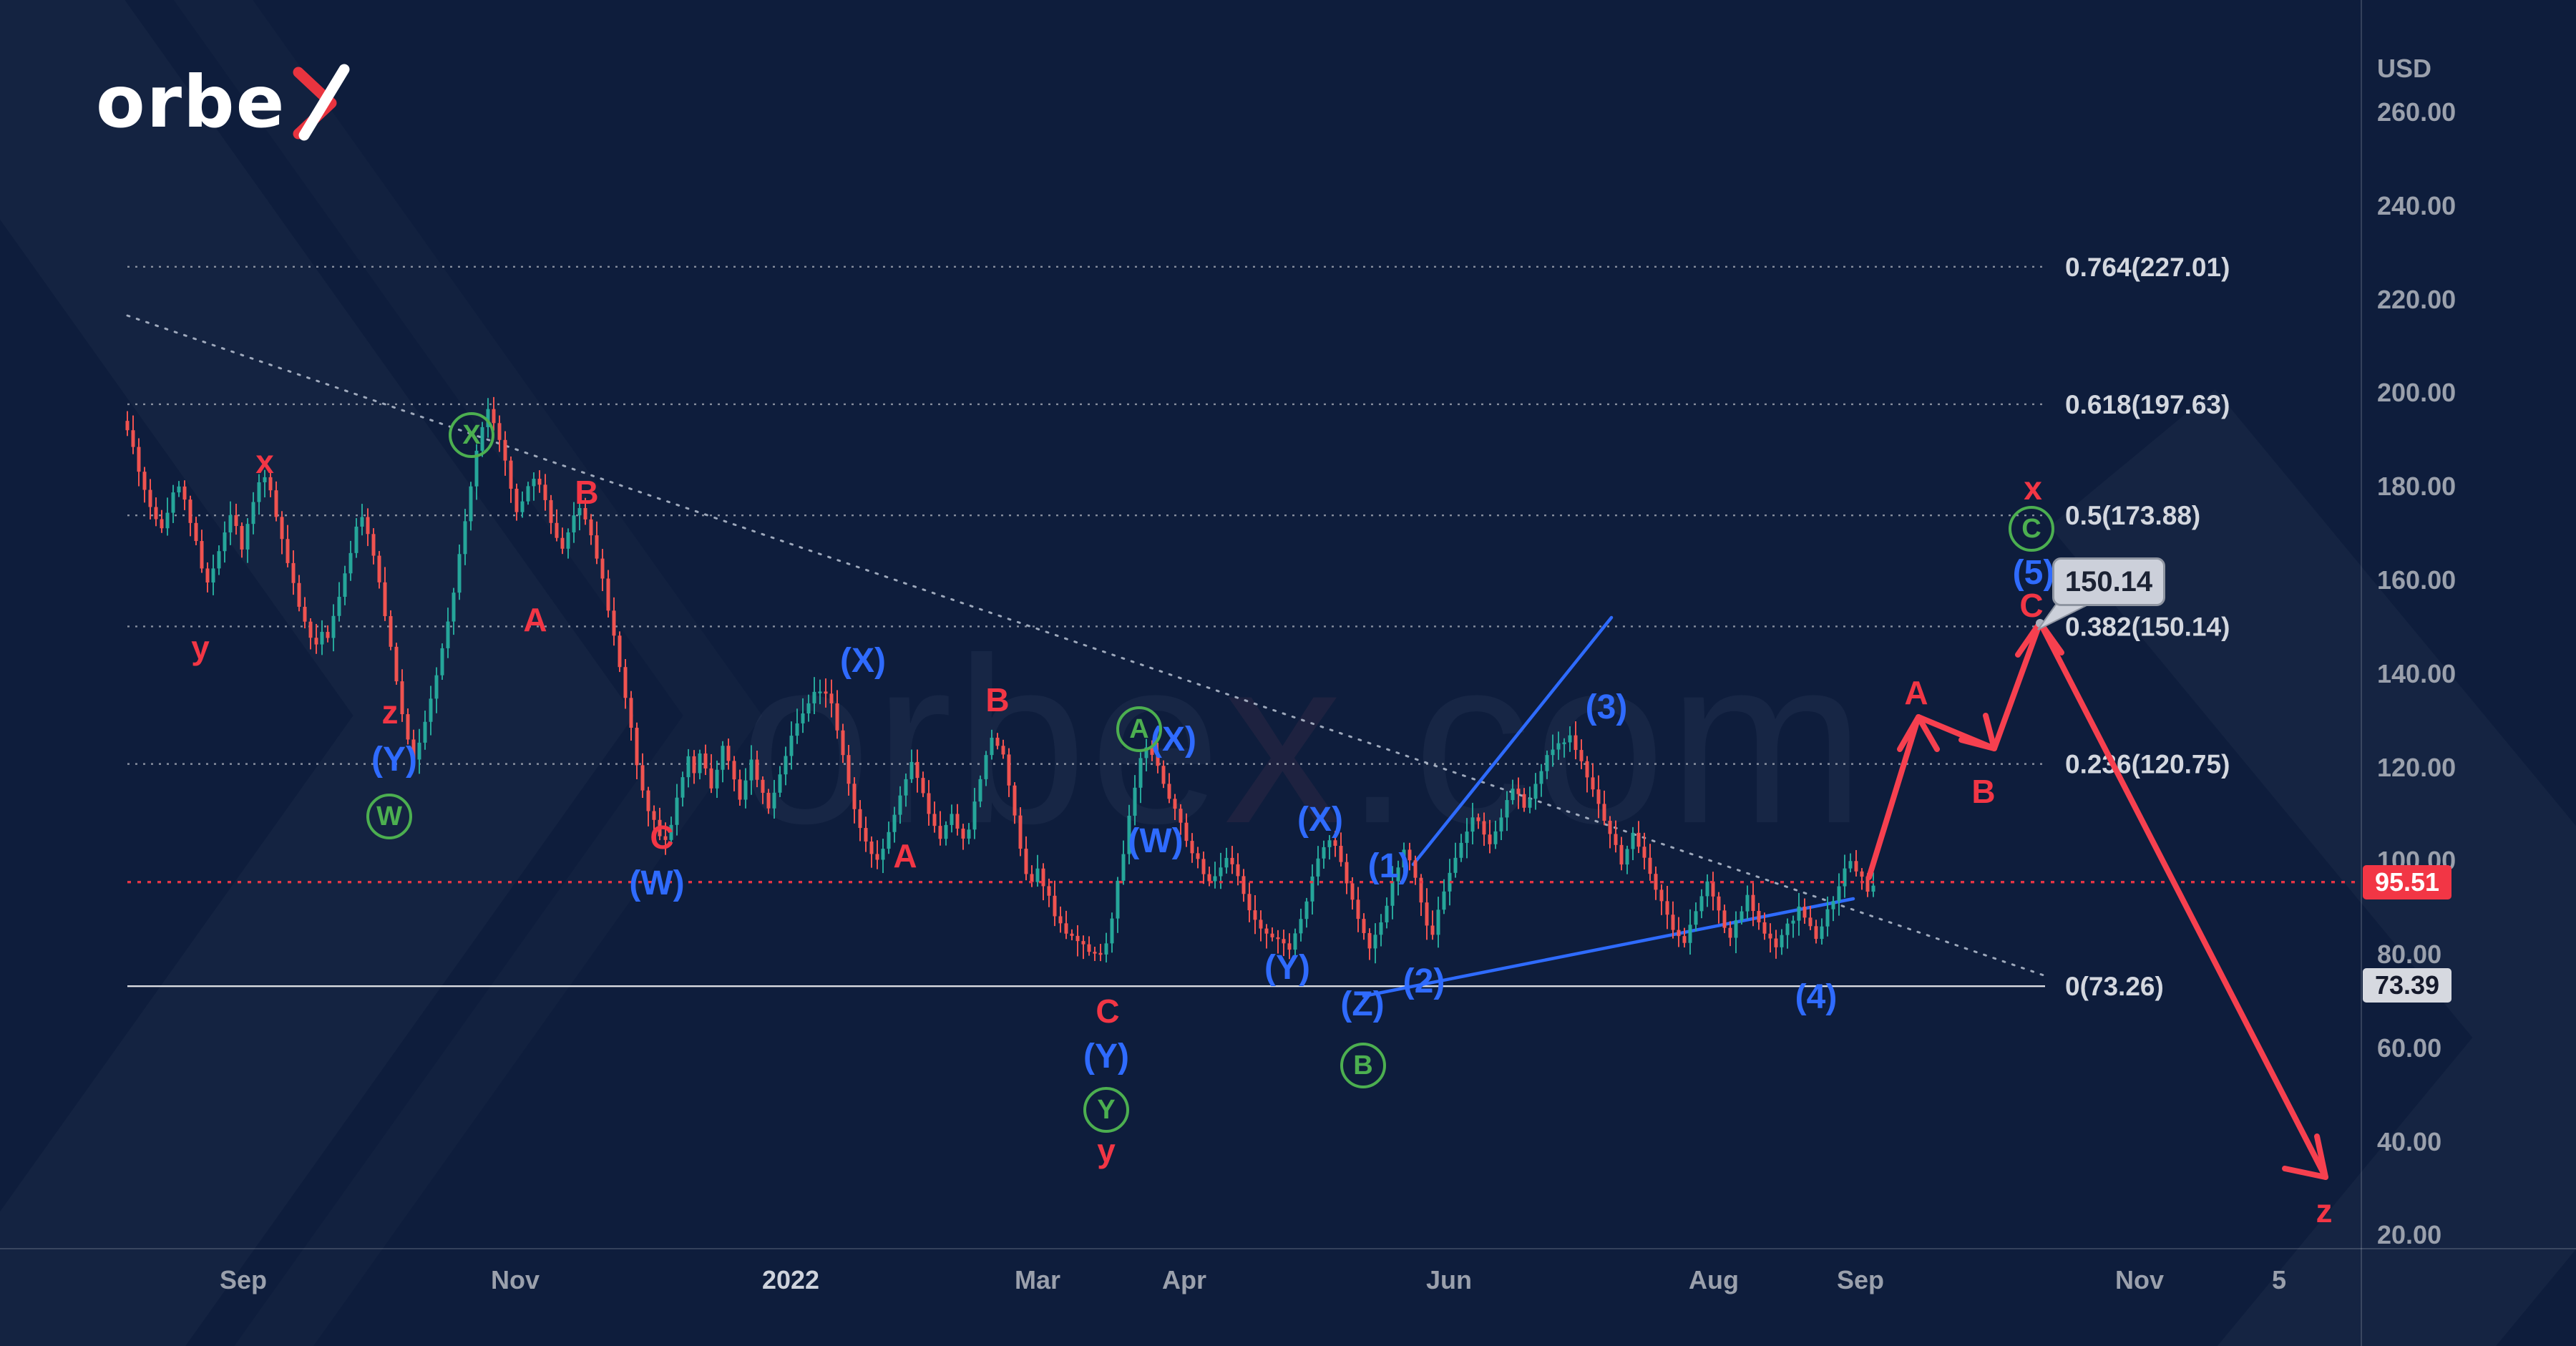 The image size is (2576, 1346). I want to click on price-target-tooltip: 150.14, so click(2108, 581).